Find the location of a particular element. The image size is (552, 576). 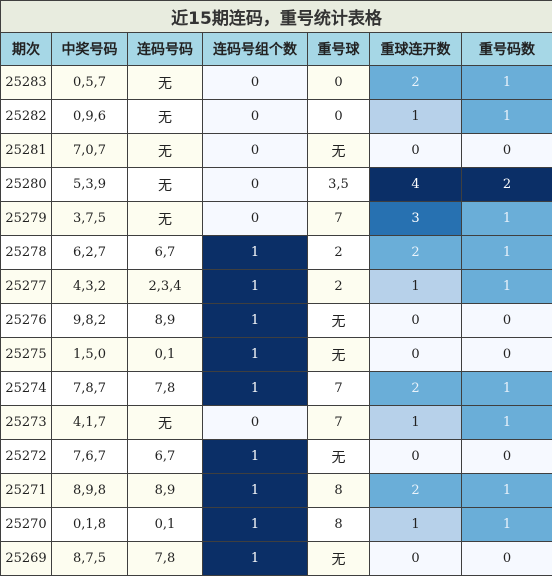

period-cell: 25282 is located at coordinates (26, 117).